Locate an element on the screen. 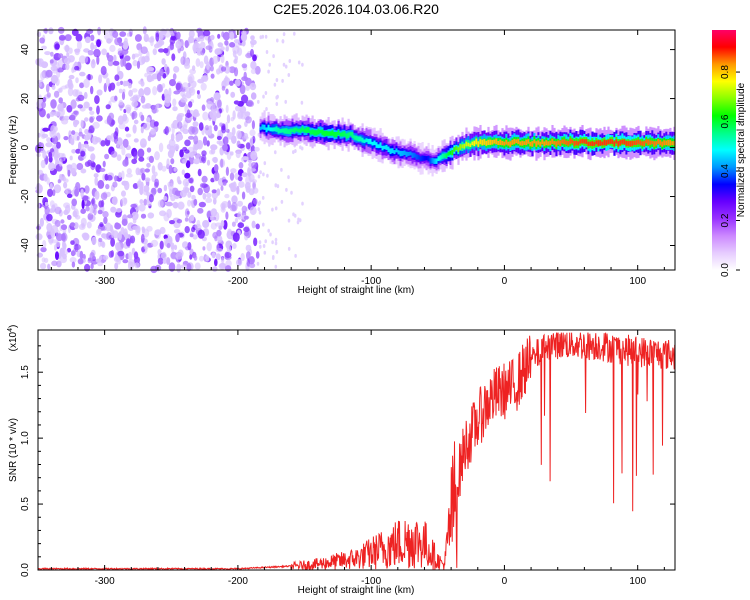 The image size is (750, 600). colorbar-tick-label: 0.0 is located at coordinates (725, 270).